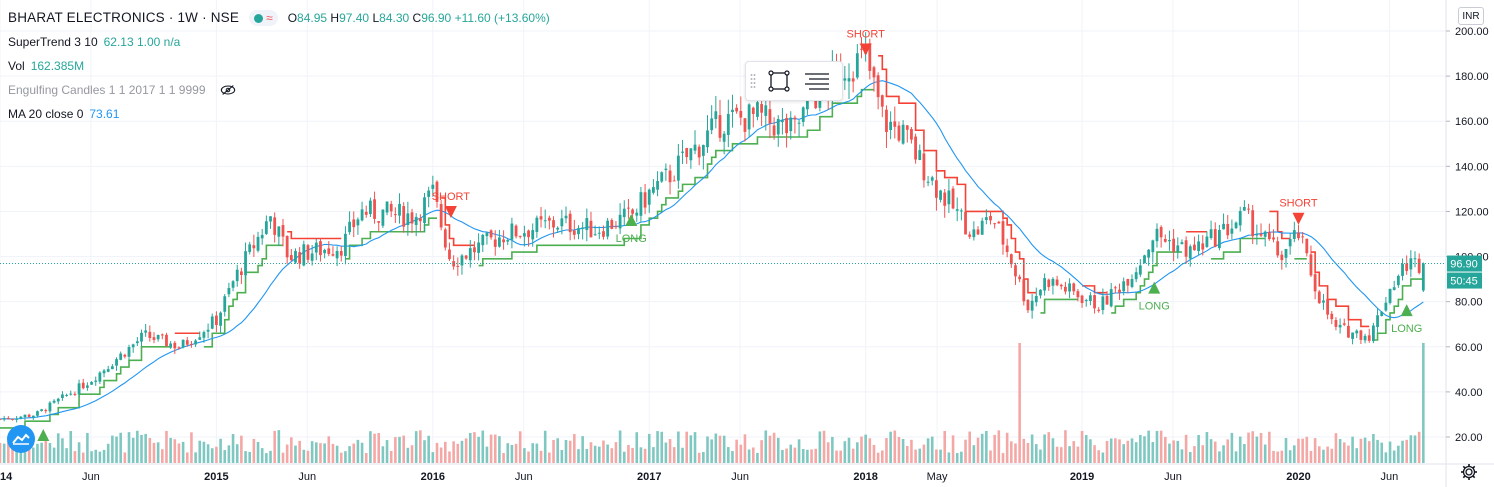  I want to click on rectangle-icon, so click(779, 81).